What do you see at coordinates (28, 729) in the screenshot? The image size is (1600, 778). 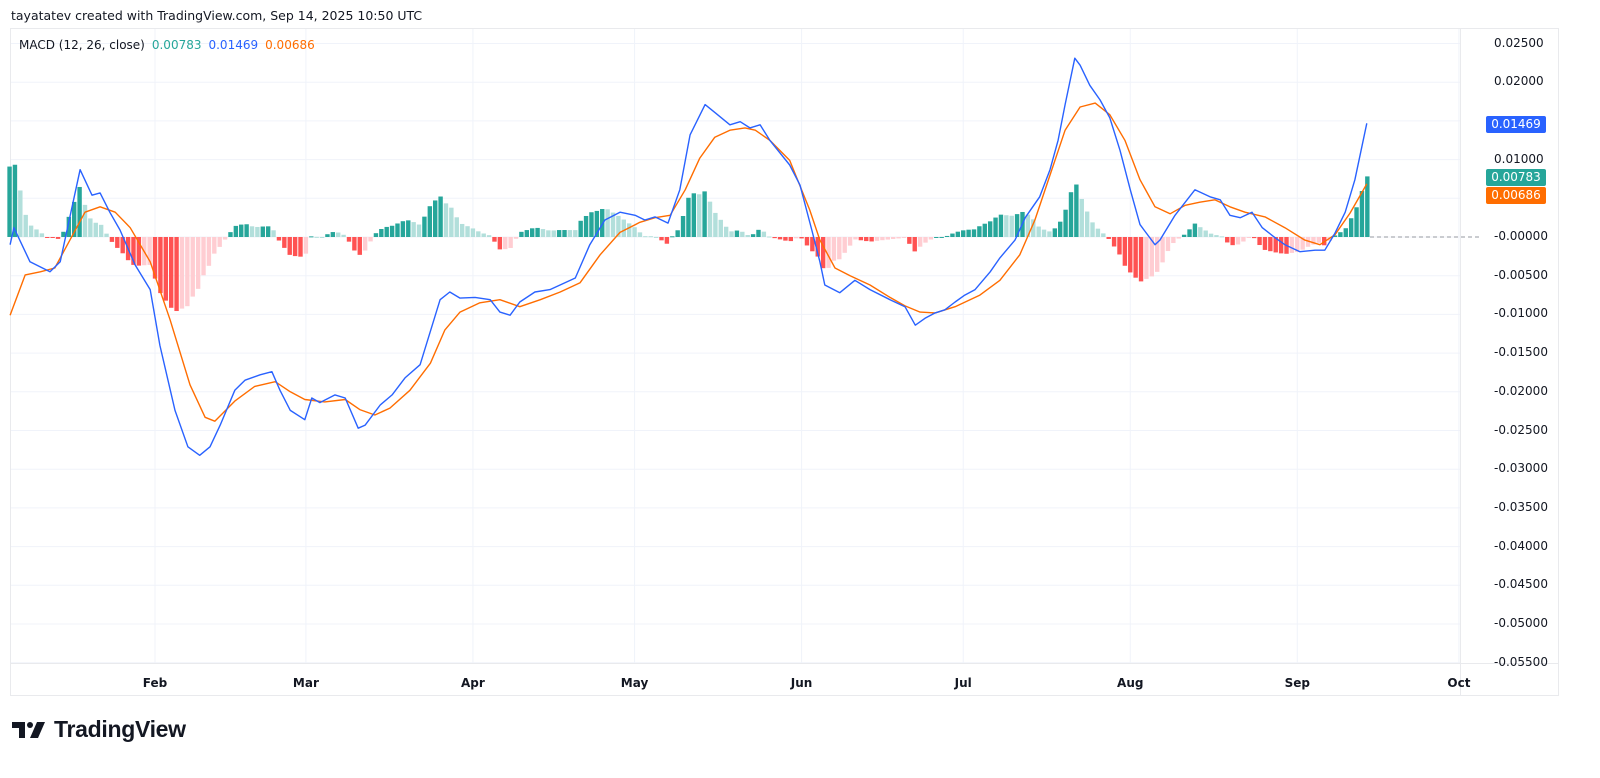 I see `tradingview-logo-icon` at bounding box center [28, 729].